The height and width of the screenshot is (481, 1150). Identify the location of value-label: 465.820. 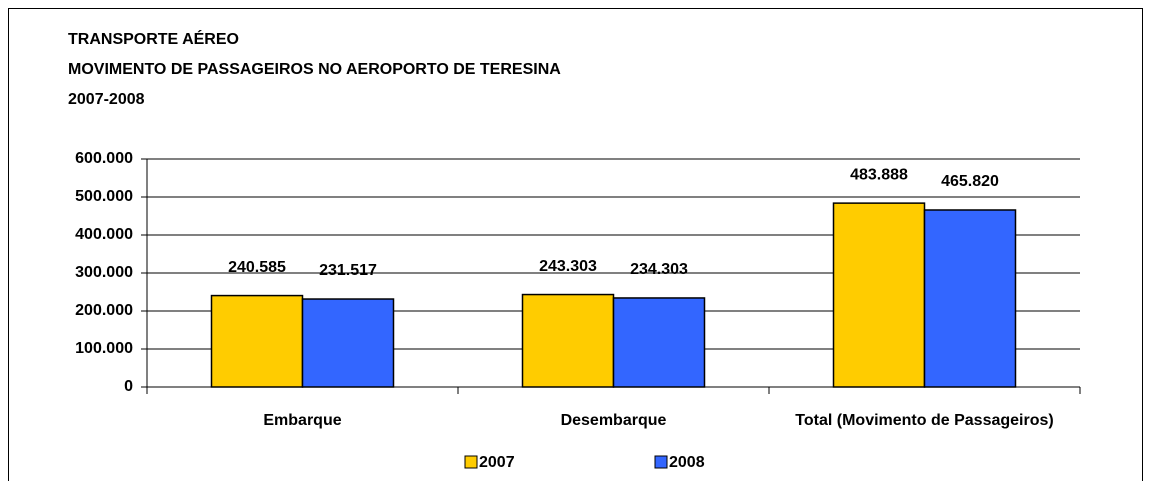
(970, 181).